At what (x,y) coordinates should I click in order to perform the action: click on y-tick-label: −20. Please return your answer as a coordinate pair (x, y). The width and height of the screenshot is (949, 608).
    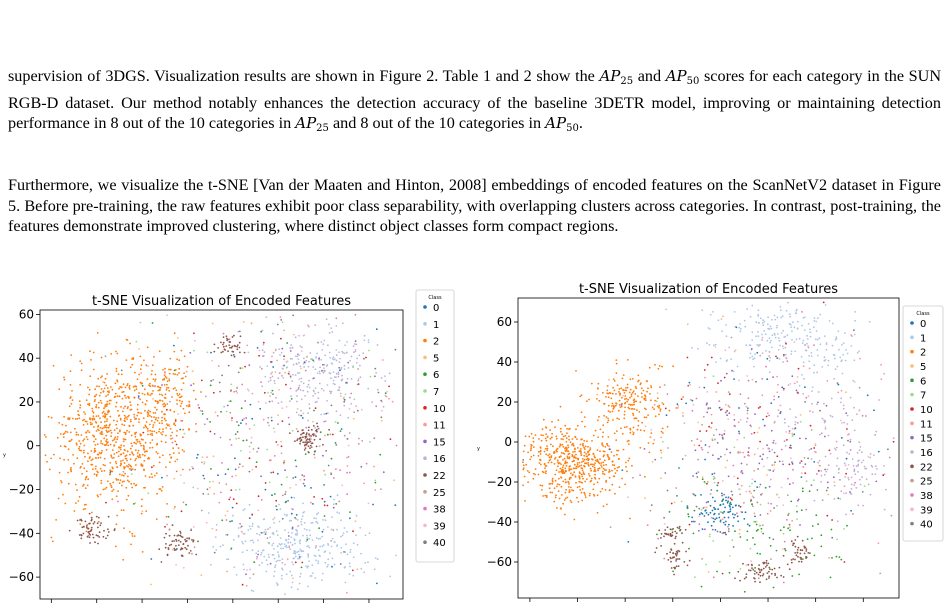
    Looking at the image, I should click on (499, 482).